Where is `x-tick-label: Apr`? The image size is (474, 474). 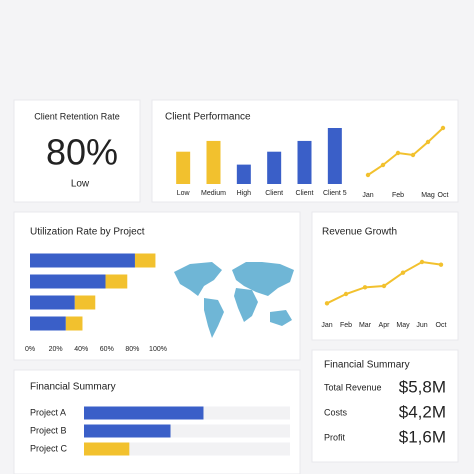
x-tick-label: Apr is located at coordinates (385, 325).